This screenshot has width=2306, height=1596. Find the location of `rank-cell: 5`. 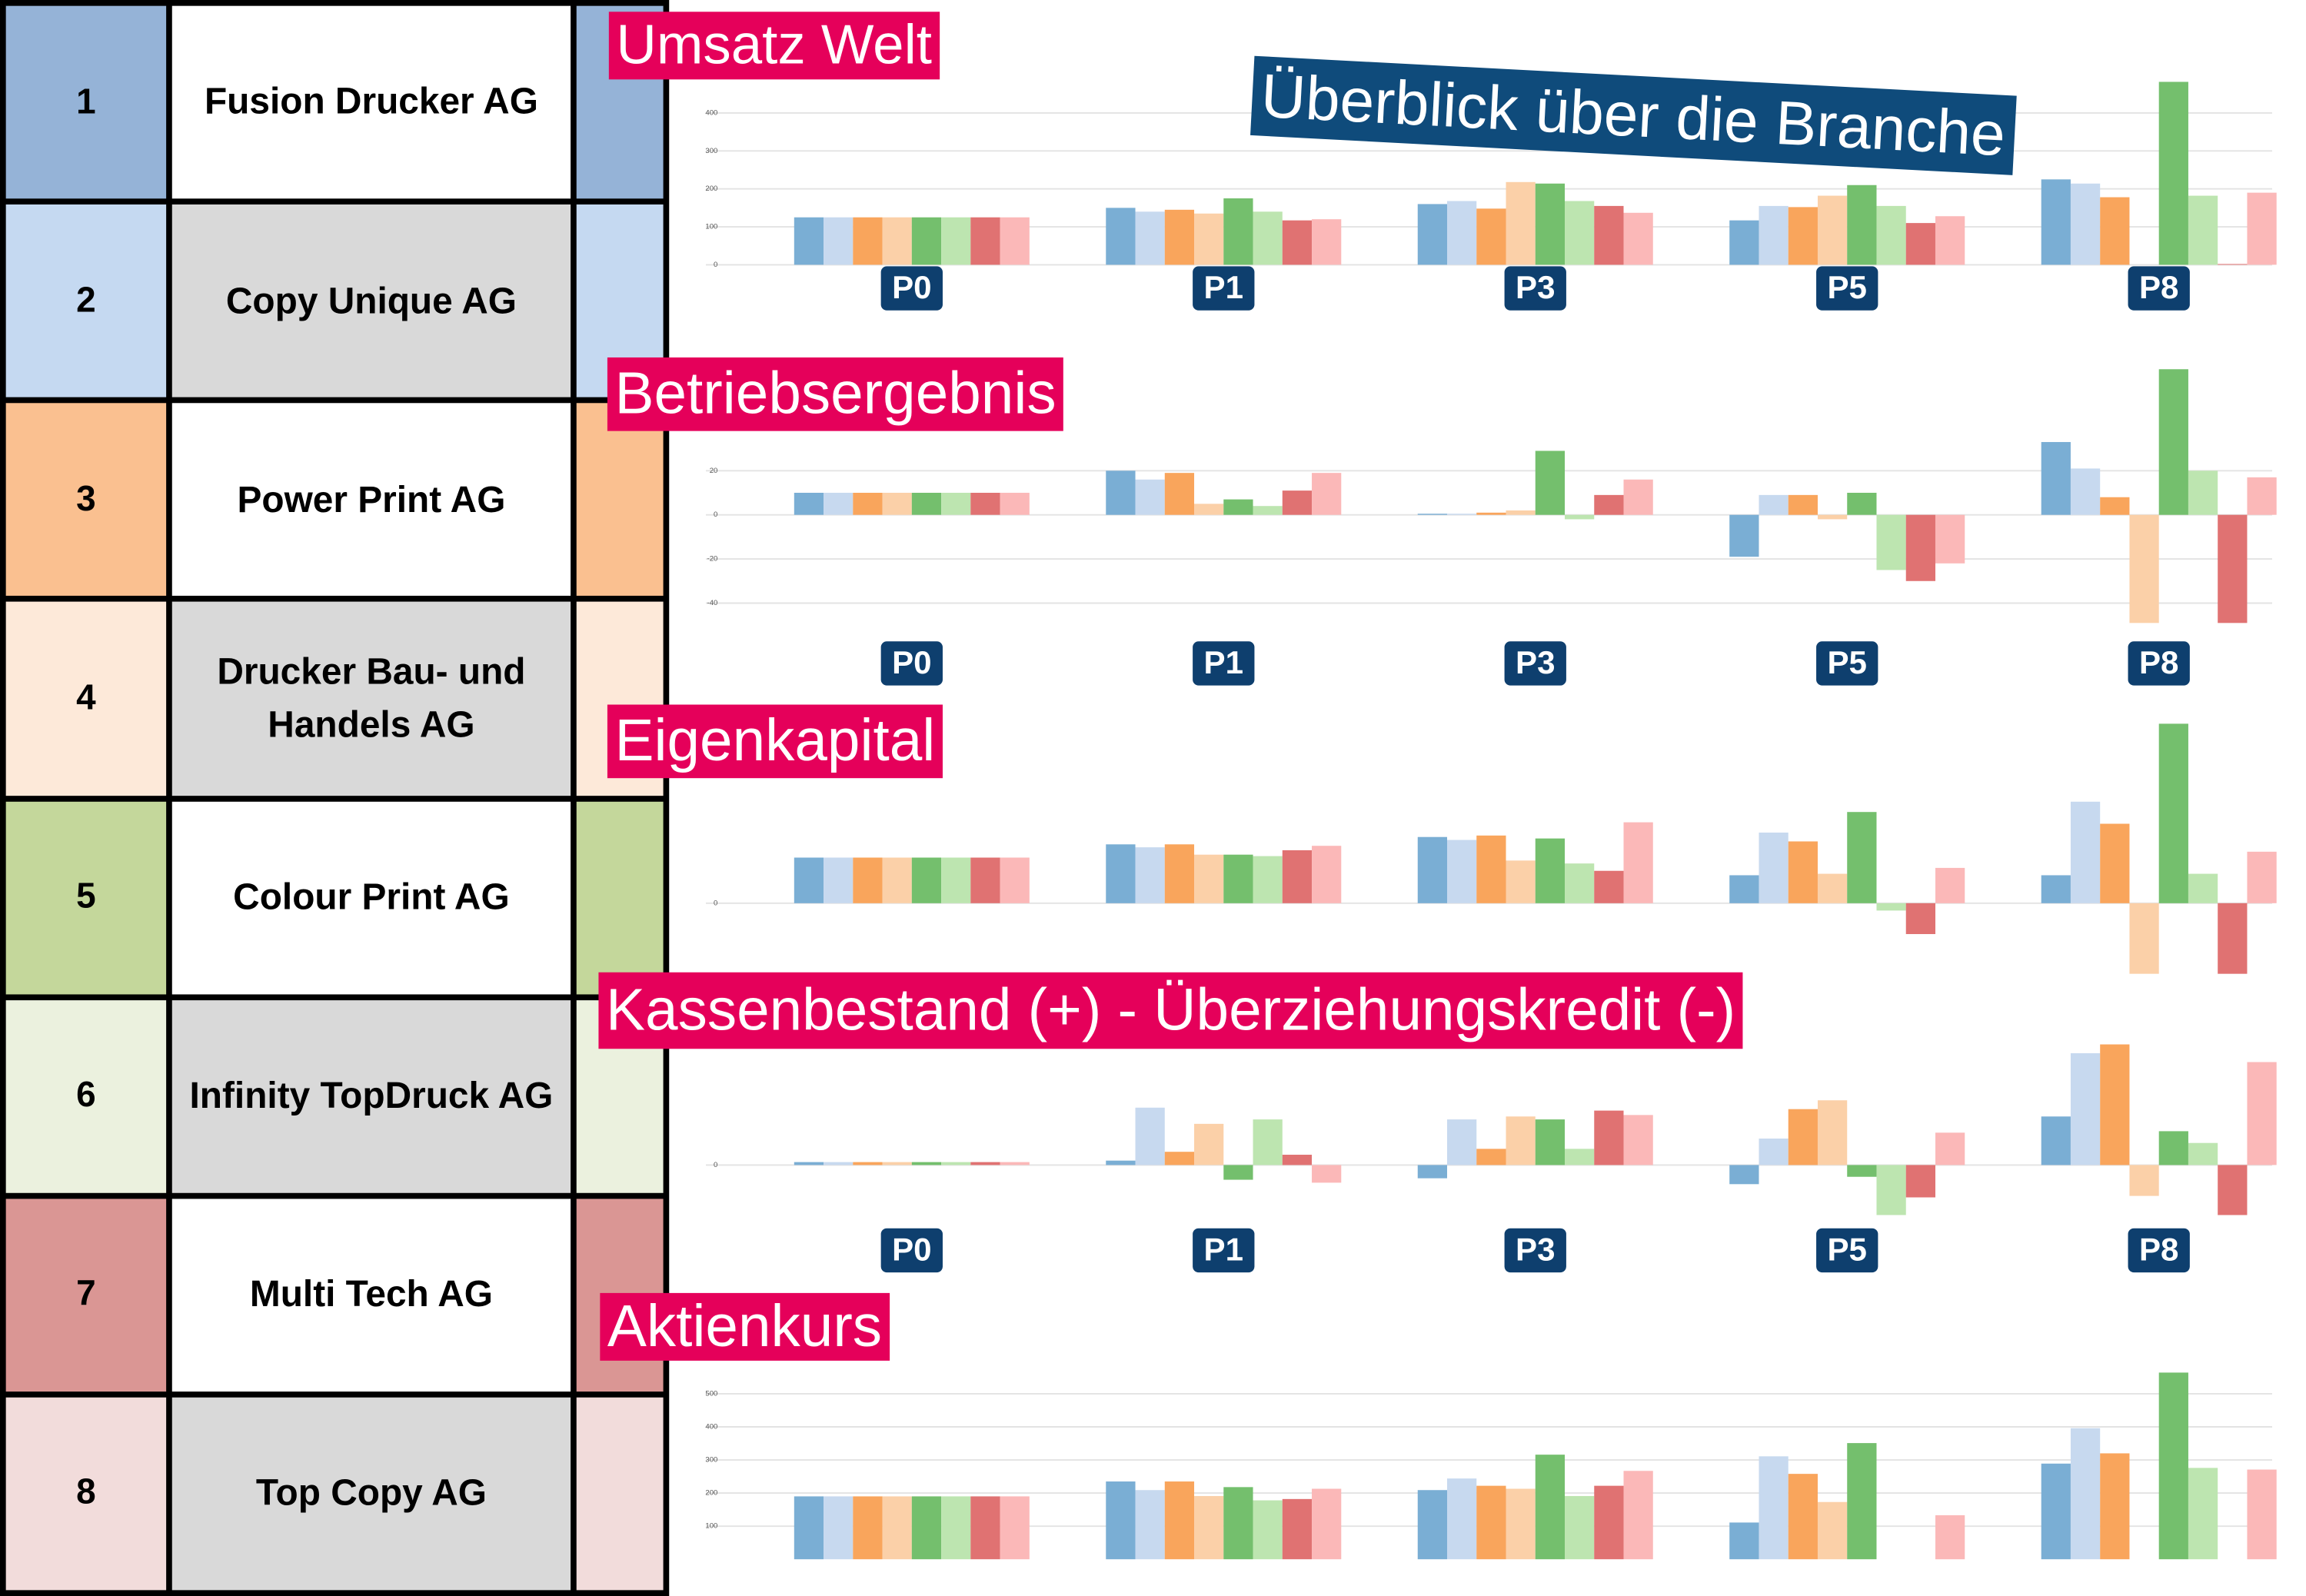

rank-cell: 5 is located at coordinates (86, 897).